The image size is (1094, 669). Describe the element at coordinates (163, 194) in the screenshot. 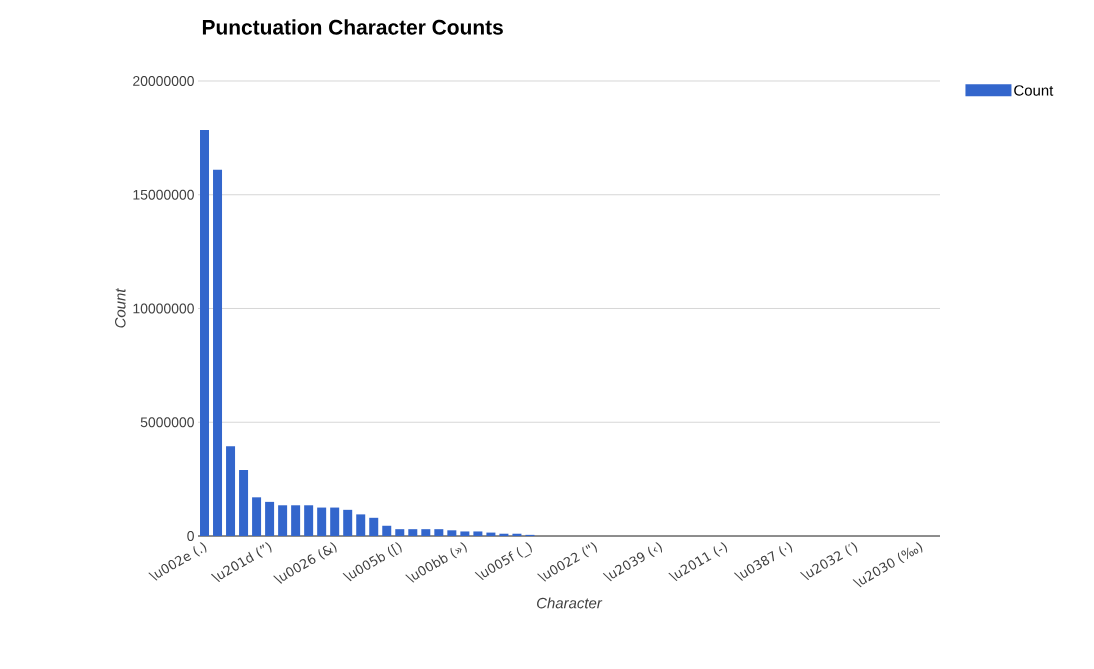

I see `y-tick-label: 15000000` at that location.